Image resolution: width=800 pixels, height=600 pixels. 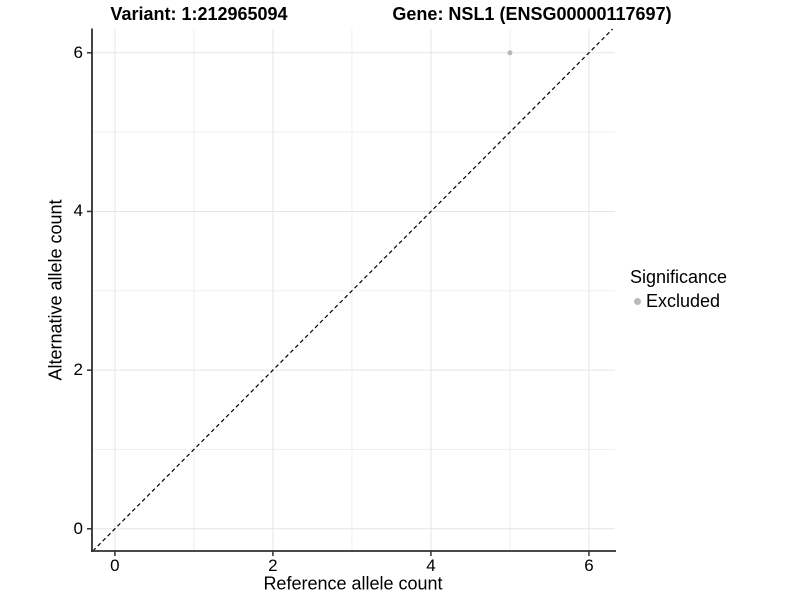 What do you see at coordinates (679, 277) in the screenshot?
I see `legend-title: Significance` at bounding box center [679, 277].